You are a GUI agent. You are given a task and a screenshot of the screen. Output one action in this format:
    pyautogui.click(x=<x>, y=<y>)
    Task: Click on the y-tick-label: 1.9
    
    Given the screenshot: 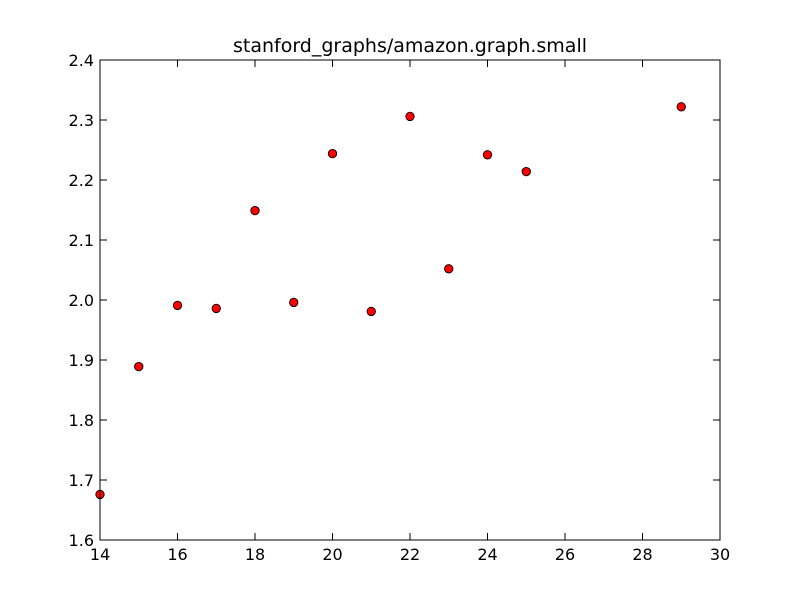 What is the action you would take?
    pyautogui.click(x=81, y=360)
    